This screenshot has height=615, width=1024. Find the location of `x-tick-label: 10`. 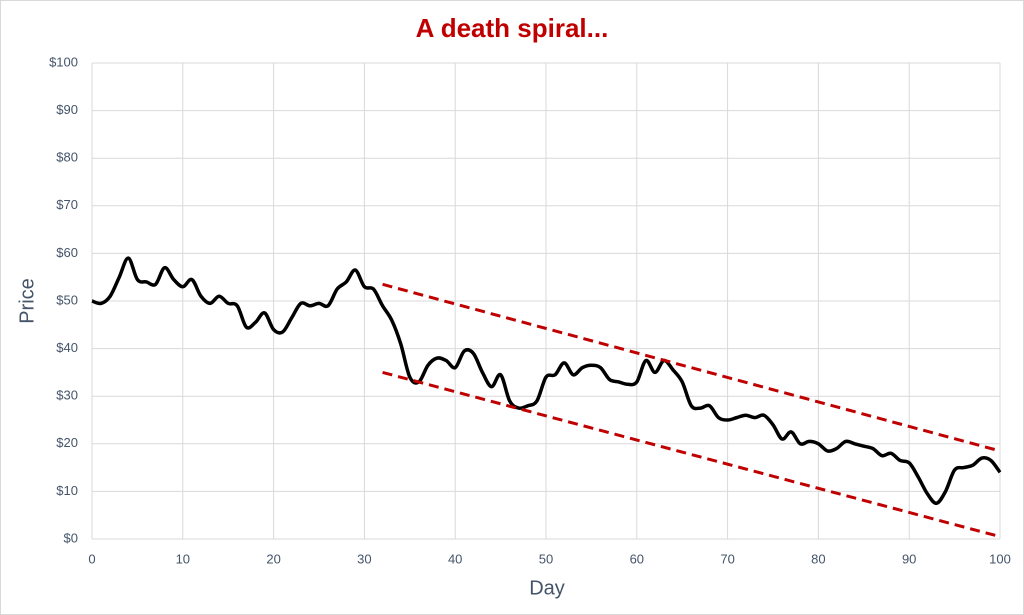

x-tick-label: 10 is located at coordinates (183, 558).